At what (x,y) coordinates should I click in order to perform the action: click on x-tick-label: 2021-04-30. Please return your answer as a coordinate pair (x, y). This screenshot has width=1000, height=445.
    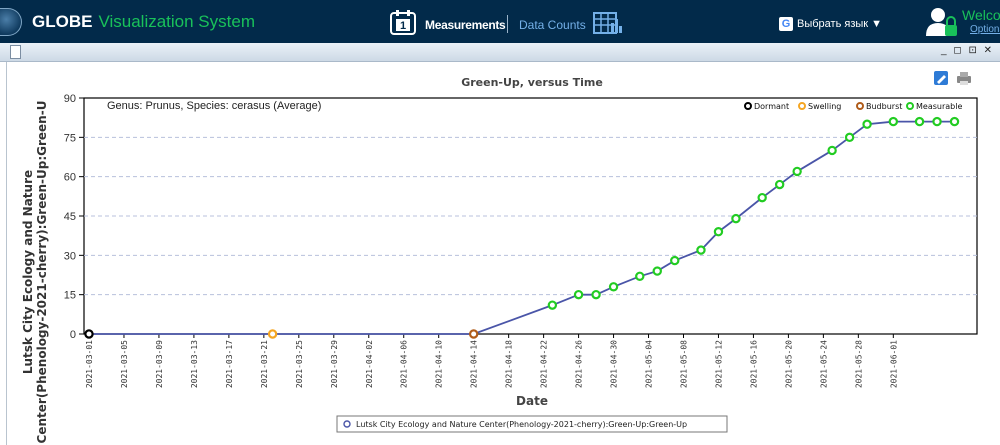
    Looking at the image, I should click on (614, 364).